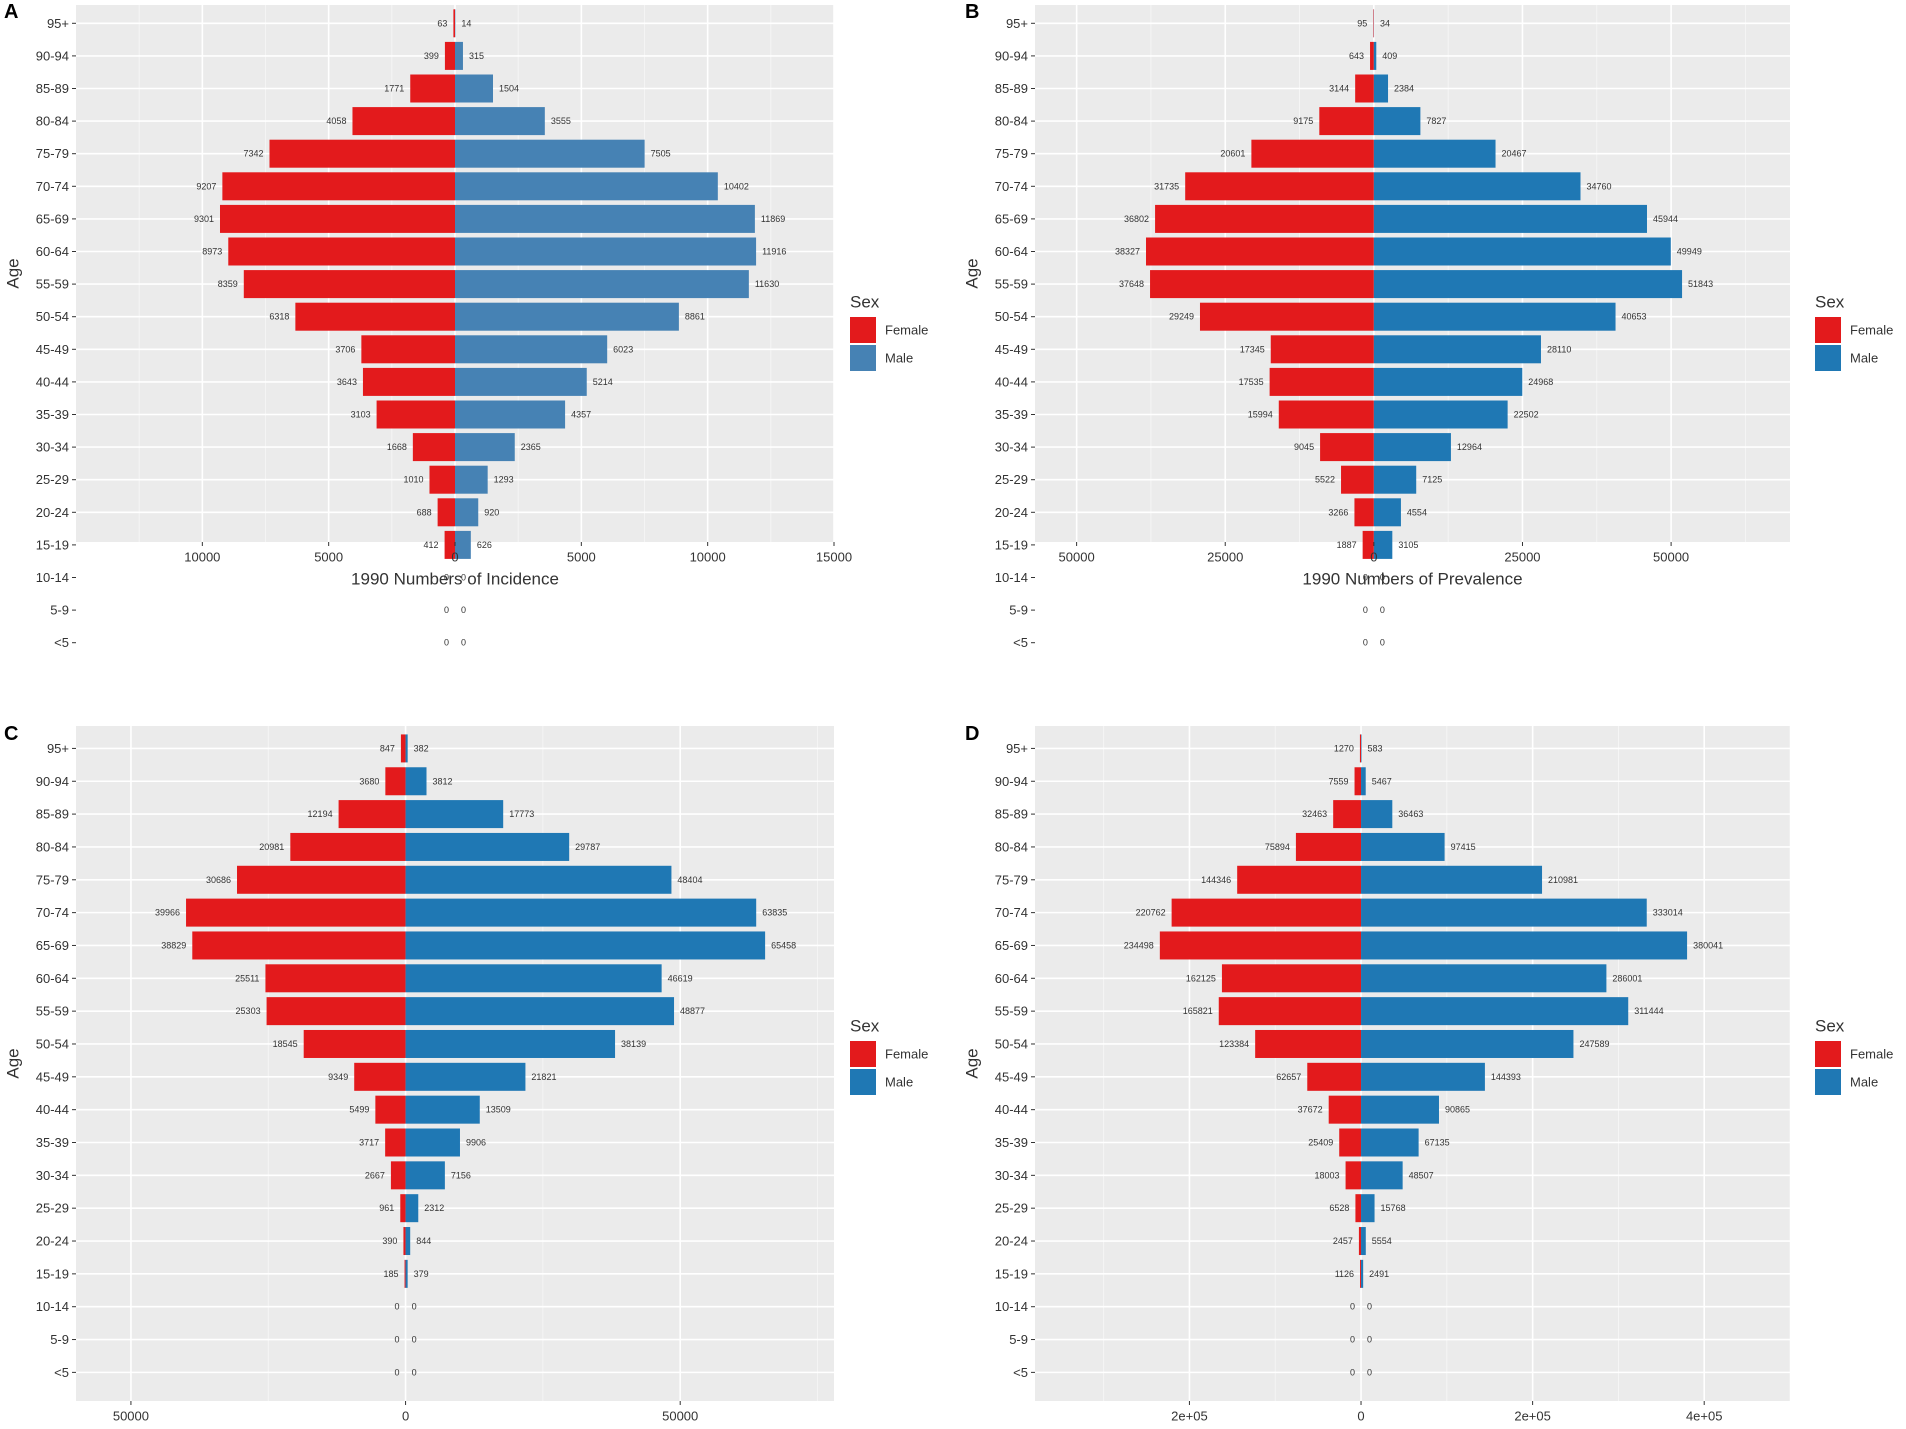 The image size is (1906, 1429). I want to click on data-label-female: 390, so click(389, 1241).